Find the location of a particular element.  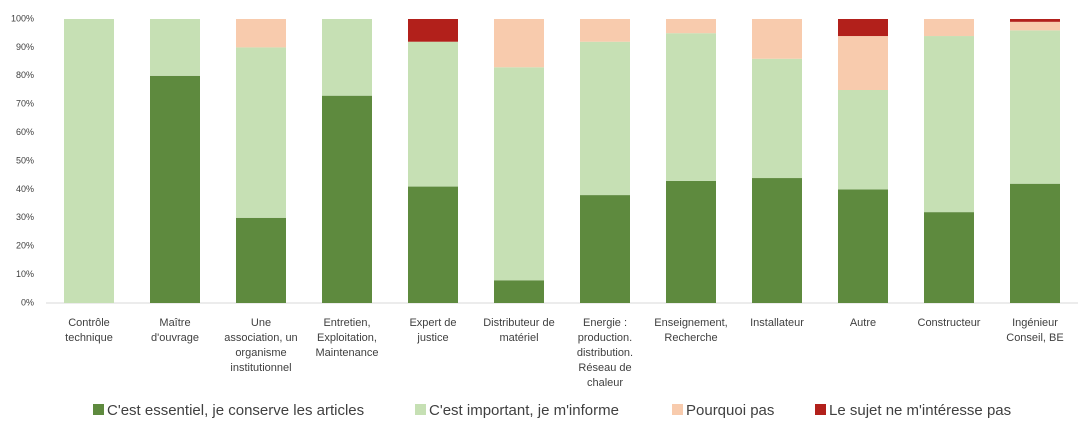

x-tick-line: Une is located at coordinates (261, 323).